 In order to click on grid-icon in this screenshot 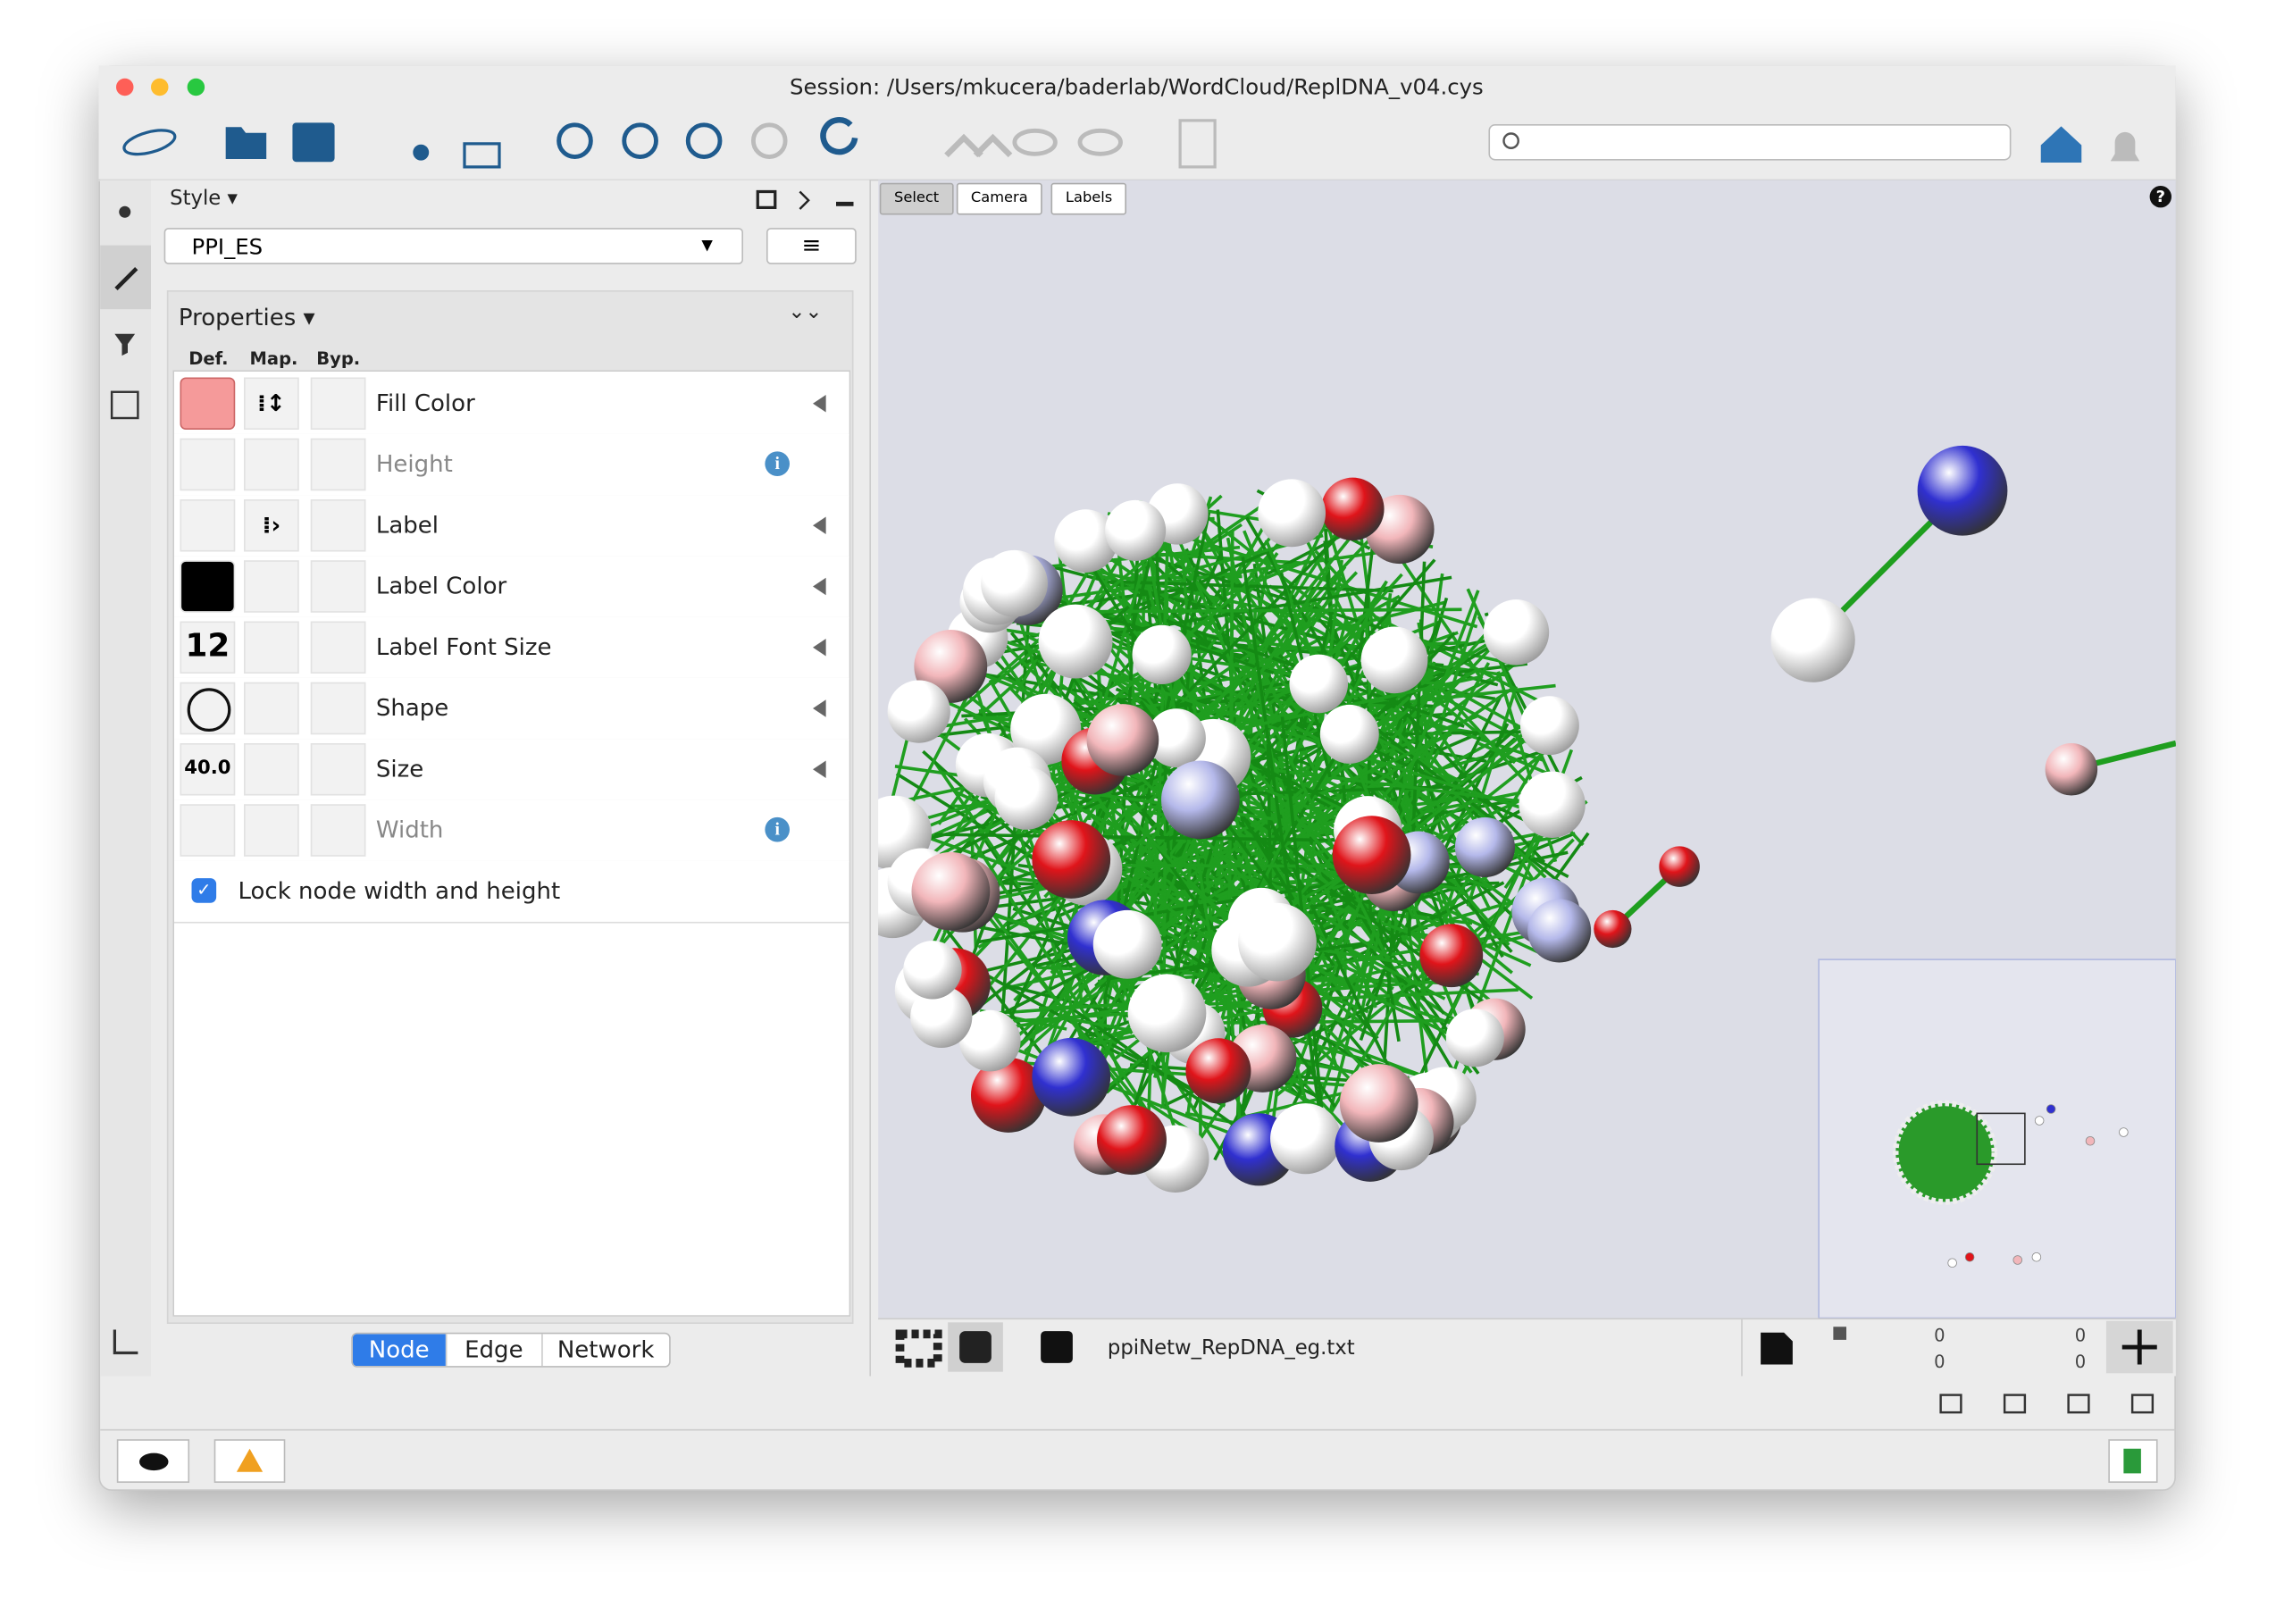, I will do `click(918, 1348)`.